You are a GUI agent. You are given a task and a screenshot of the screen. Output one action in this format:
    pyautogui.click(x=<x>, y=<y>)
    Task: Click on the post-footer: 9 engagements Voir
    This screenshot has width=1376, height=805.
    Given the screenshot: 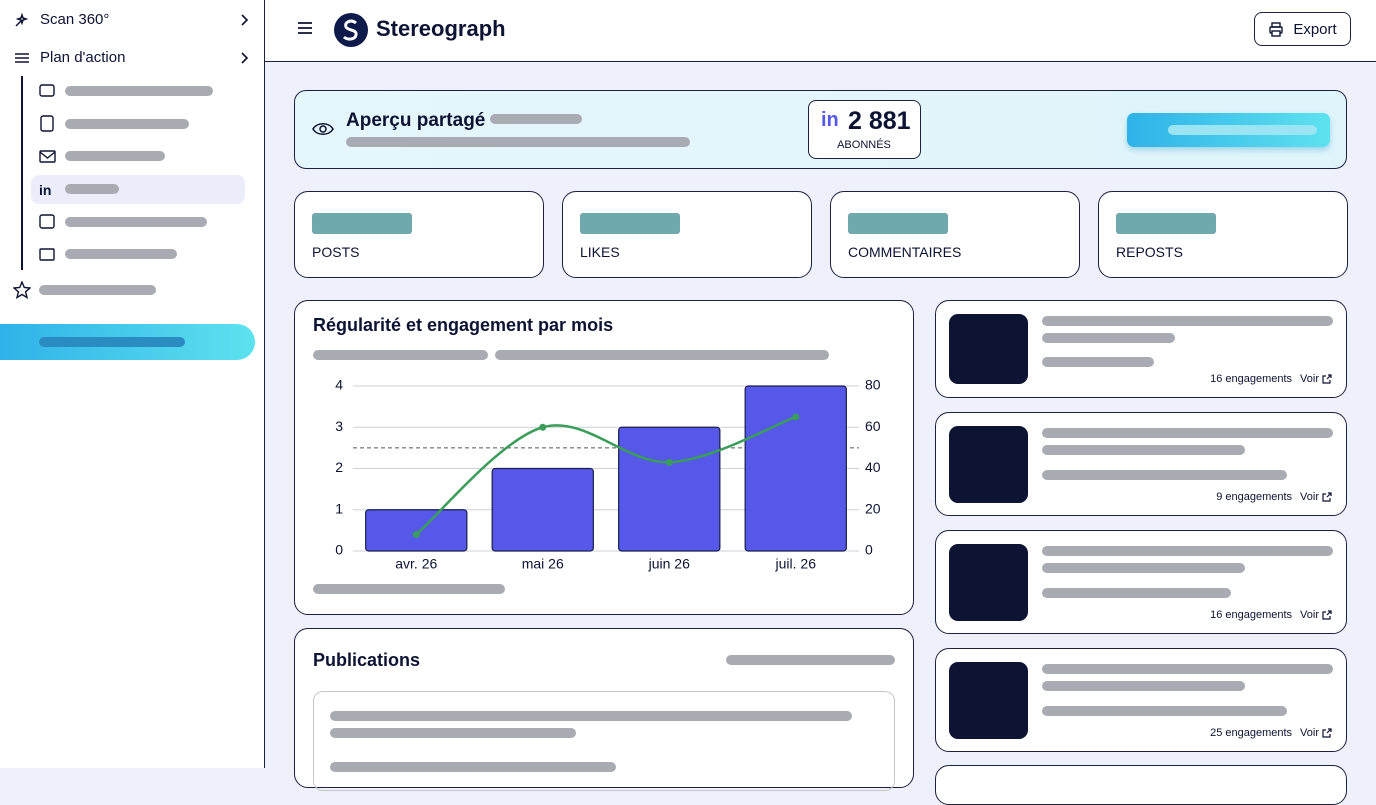 What is the action you would take?
    pyautogui.click(x=1274, y=497)
    